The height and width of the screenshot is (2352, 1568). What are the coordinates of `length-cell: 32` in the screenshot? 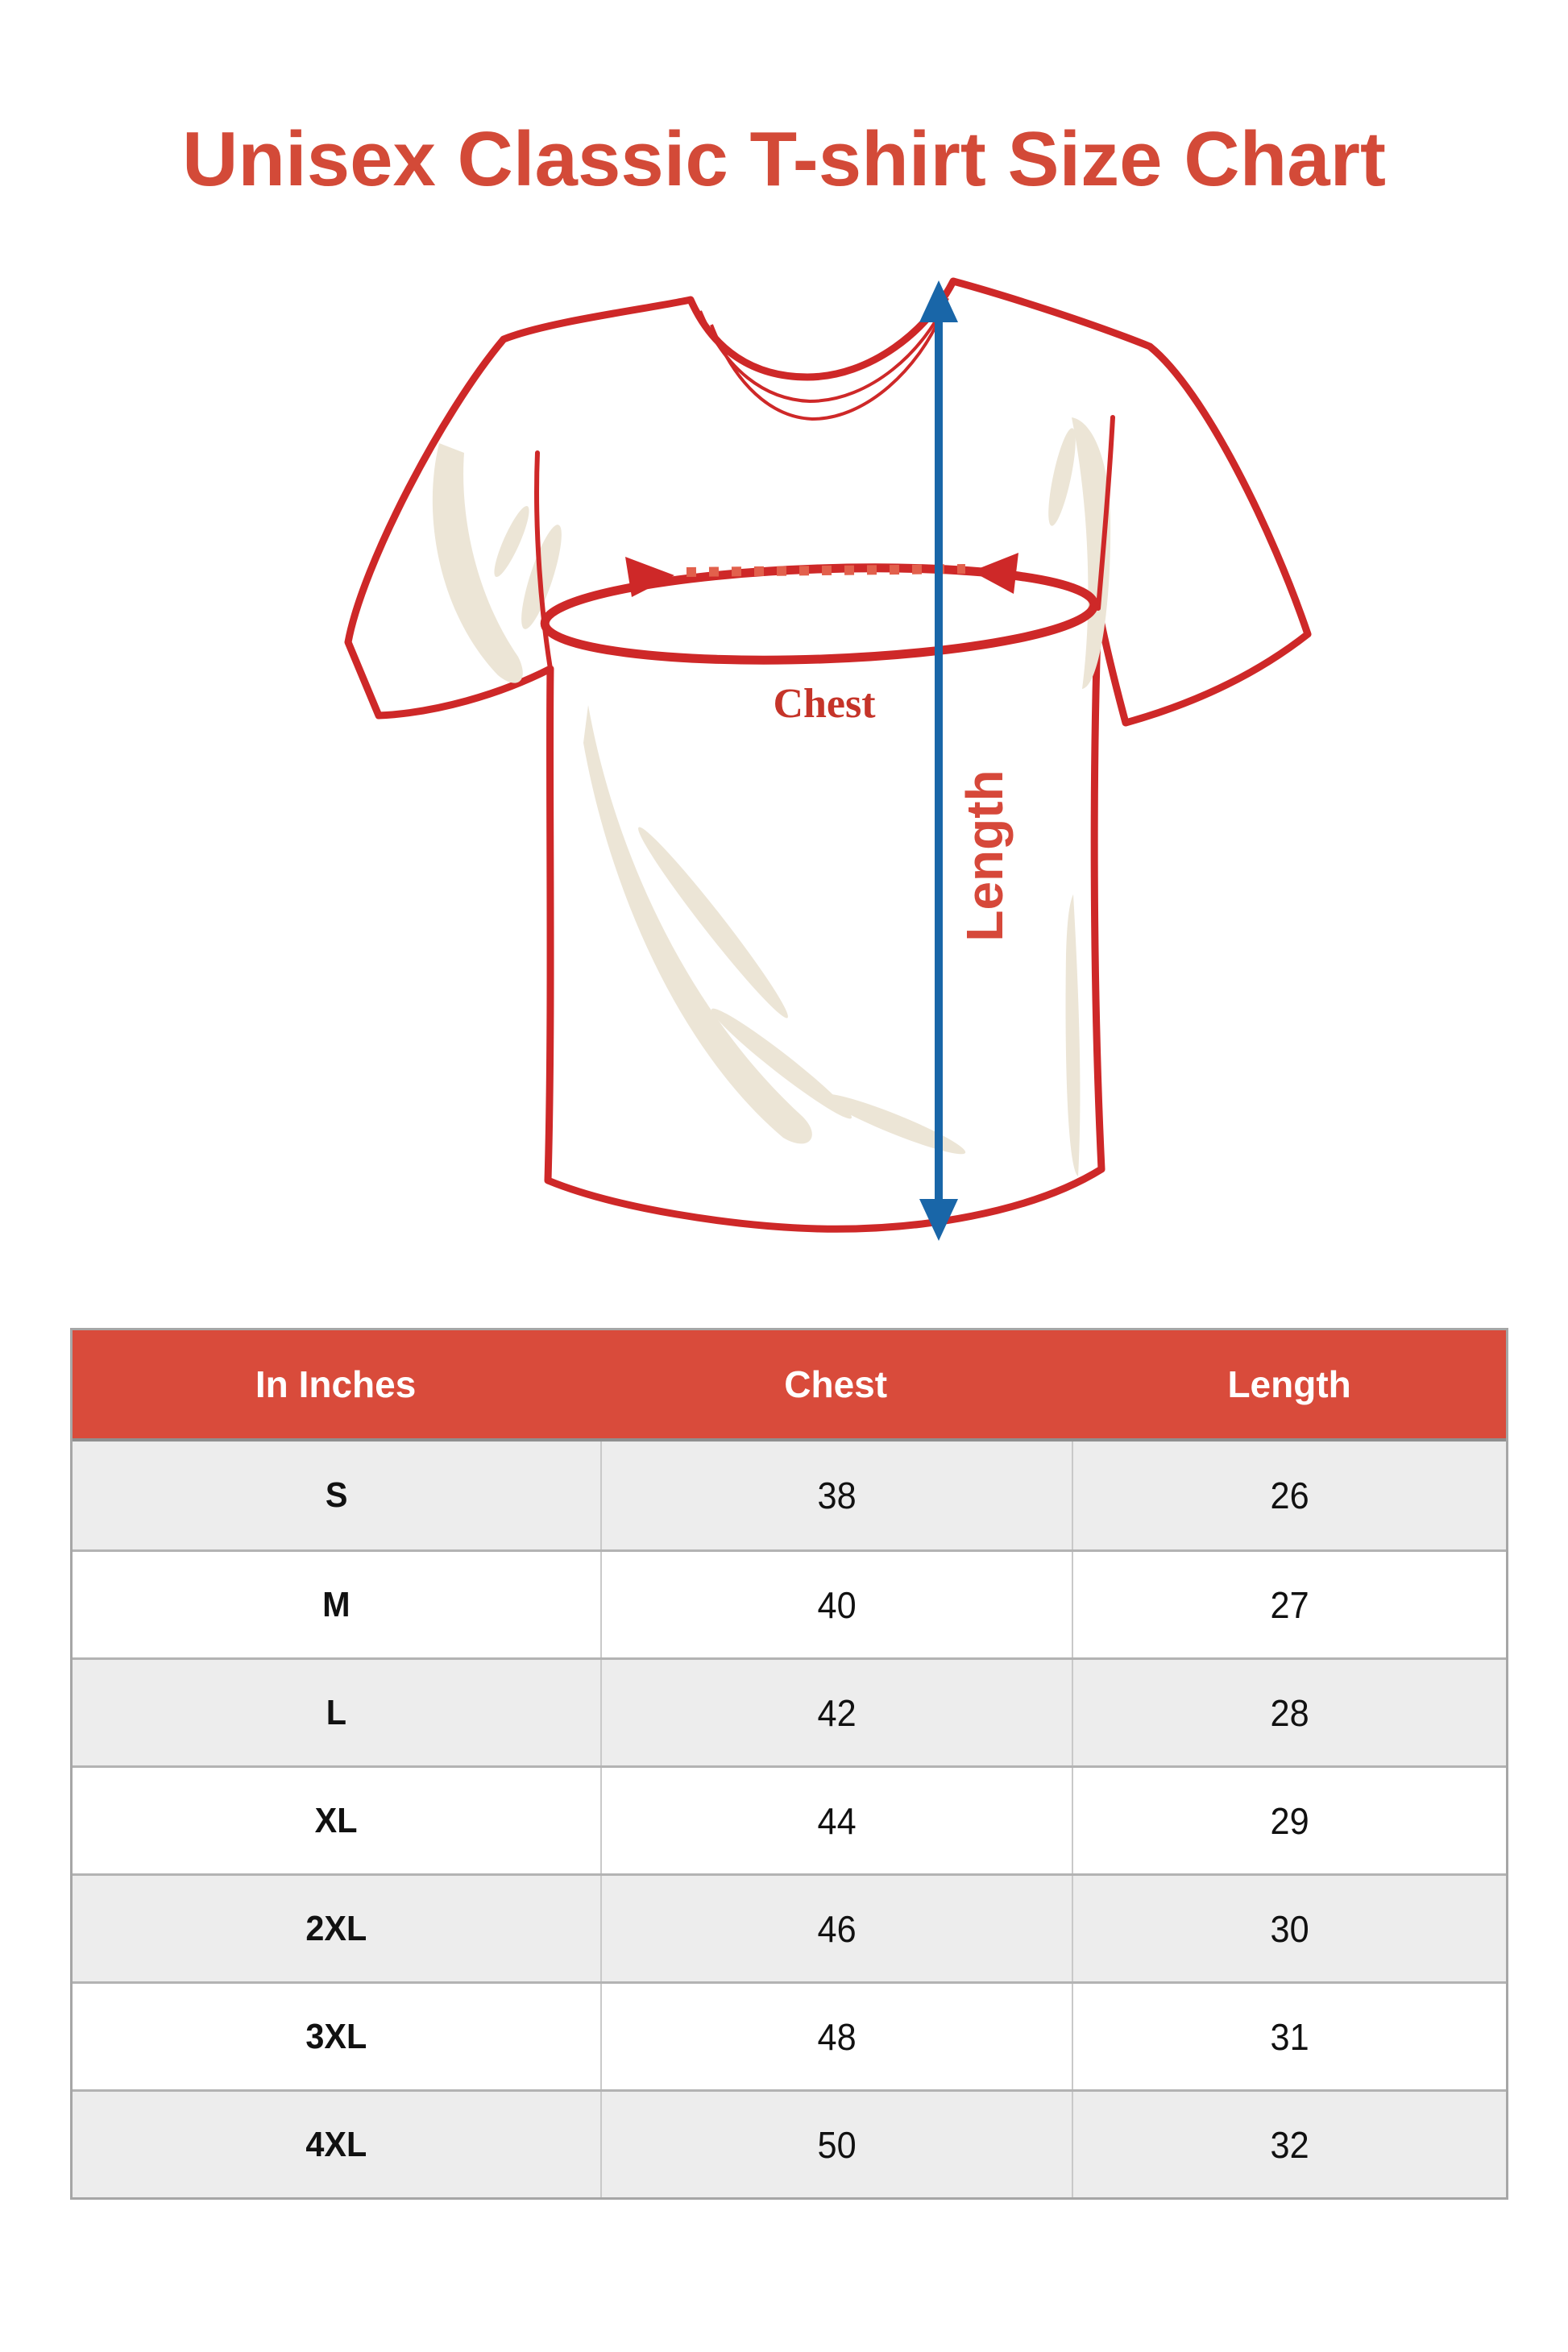 It's located at (1288, 2144).